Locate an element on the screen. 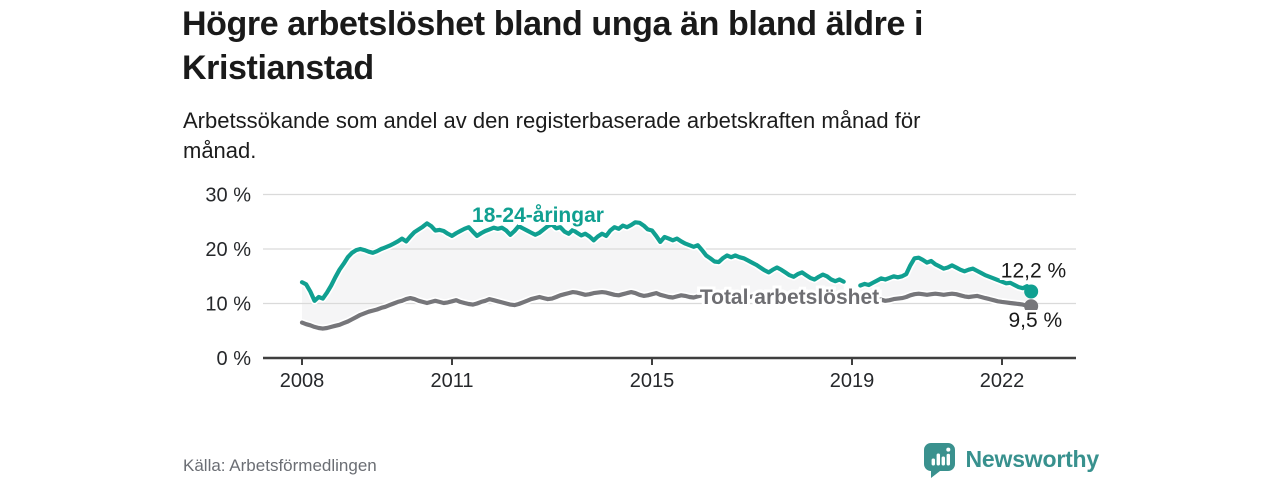 The image size is (1280, 480). newsworthy-logo: Newsworthy is located at coordinates (1011, 459).